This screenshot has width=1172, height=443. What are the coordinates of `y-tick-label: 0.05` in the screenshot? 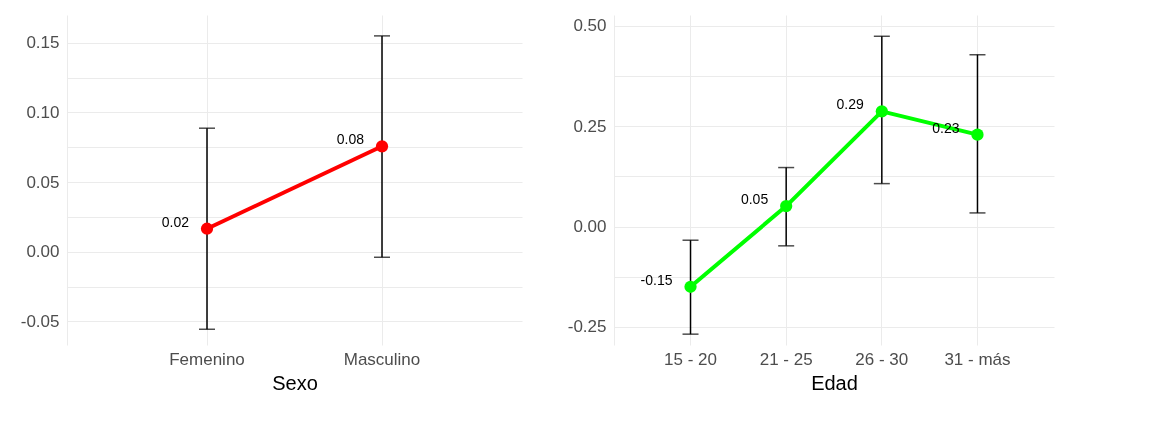 It's located at (43, 182).